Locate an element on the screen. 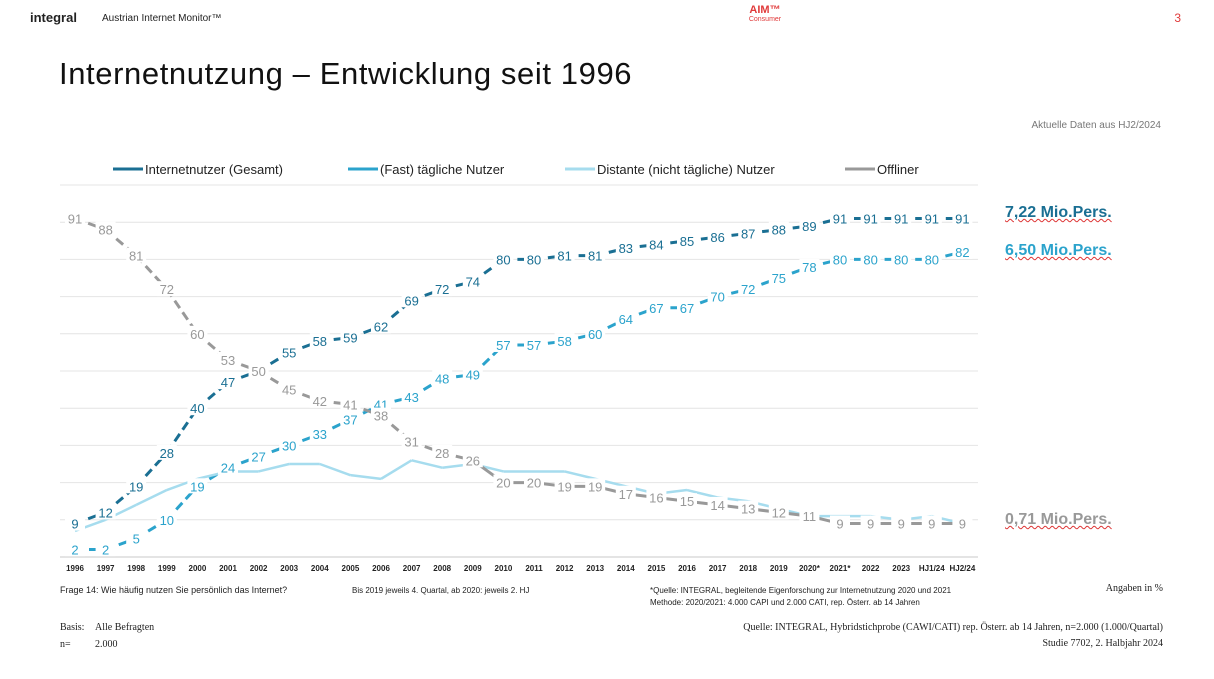 This screenshot has height=679, width=1214. data-label: 48 is located at coordinates (442, 378).